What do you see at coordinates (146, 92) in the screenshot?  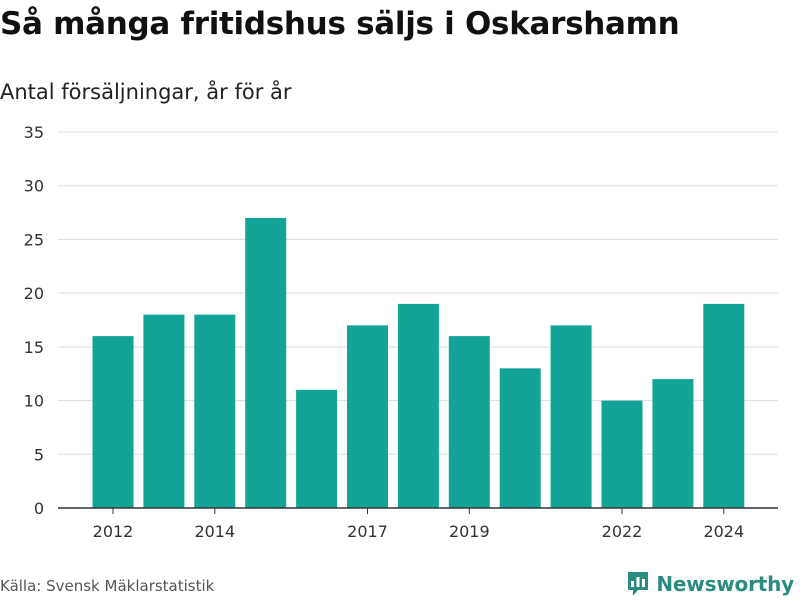 I see `chart-subtitle: Antal försäljningar, år för år` at bounding box center [146, 92].